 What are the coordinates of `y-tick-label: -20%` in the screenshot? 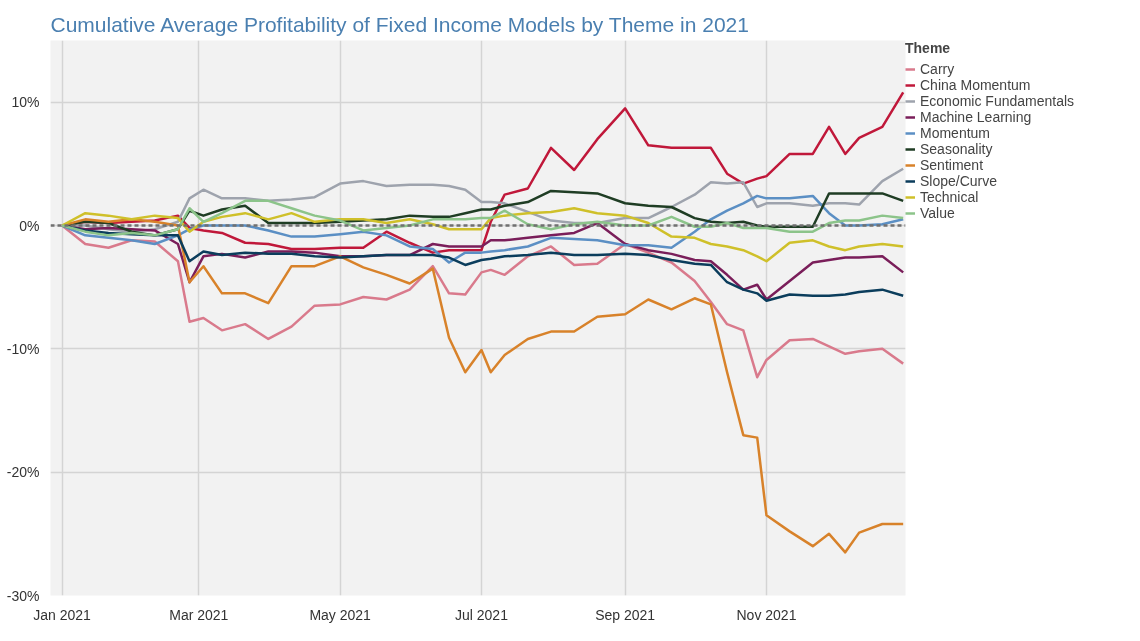 It's located at (23, 472).